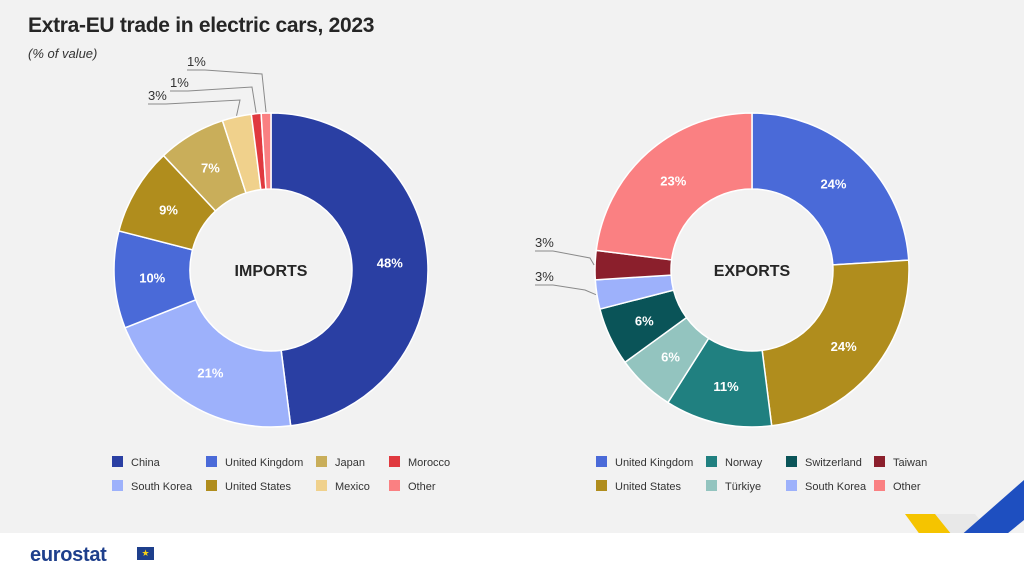  I want to click on callout-line-south-korea, so click(574, 290).